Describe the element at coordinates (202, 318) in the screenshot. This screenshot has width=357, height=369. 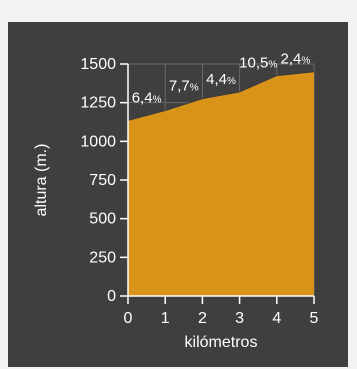
I see `x-tick-label: 2` at that location.